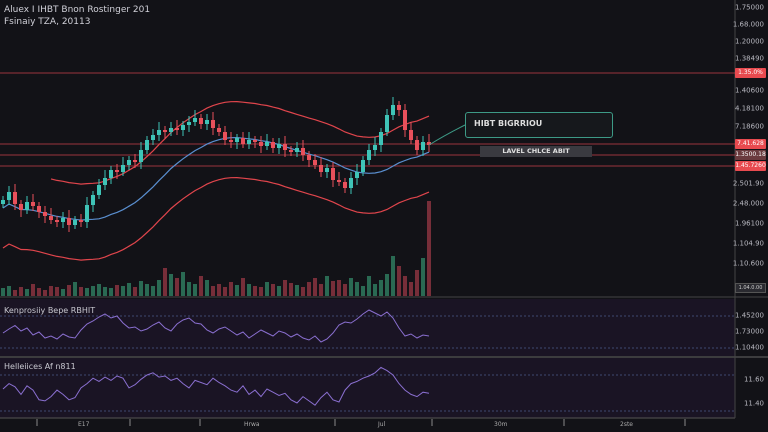  What do you see at coordinates (750, 155) in the screenshot?
I see `price-tag: 1.3500.18` at bounding box center [750, 155].